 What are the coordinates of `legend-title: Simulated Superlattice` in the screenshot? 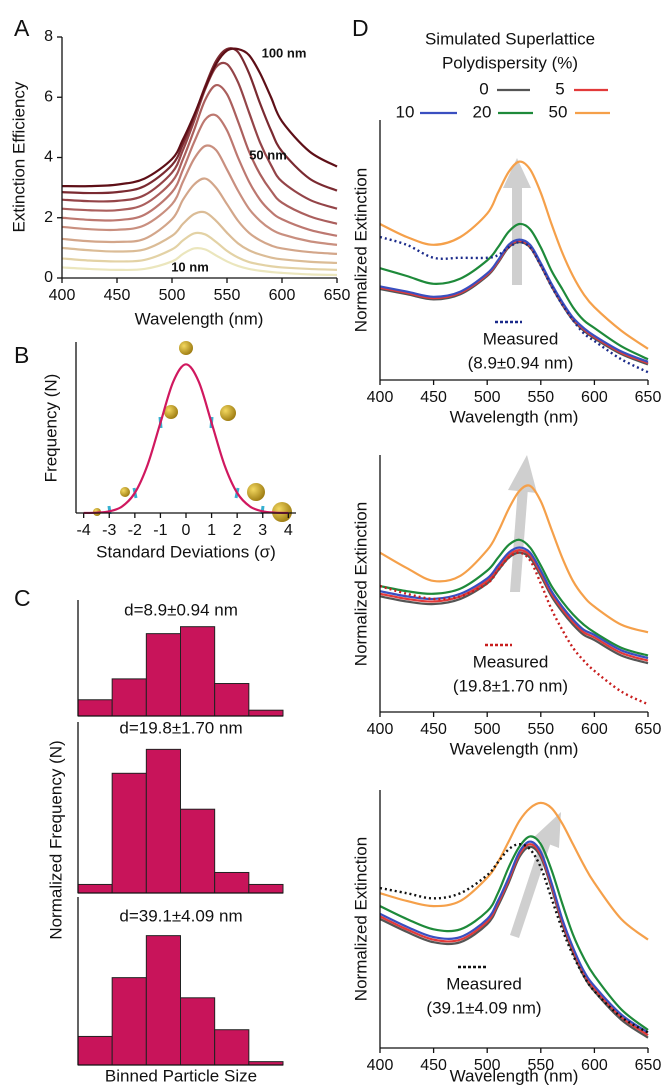 It's located at (510, 38).